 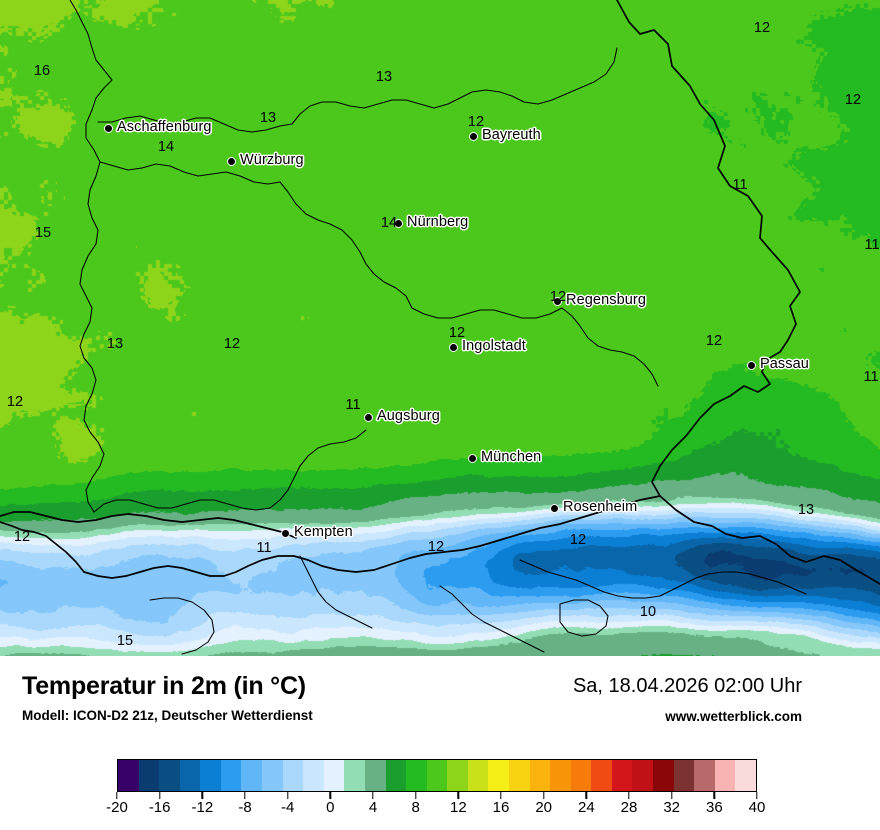 What do you see at coordinates (501, 807) in the screenshot?
I see `colorbar-tick-label: 16` at bounding box center [501, 807].